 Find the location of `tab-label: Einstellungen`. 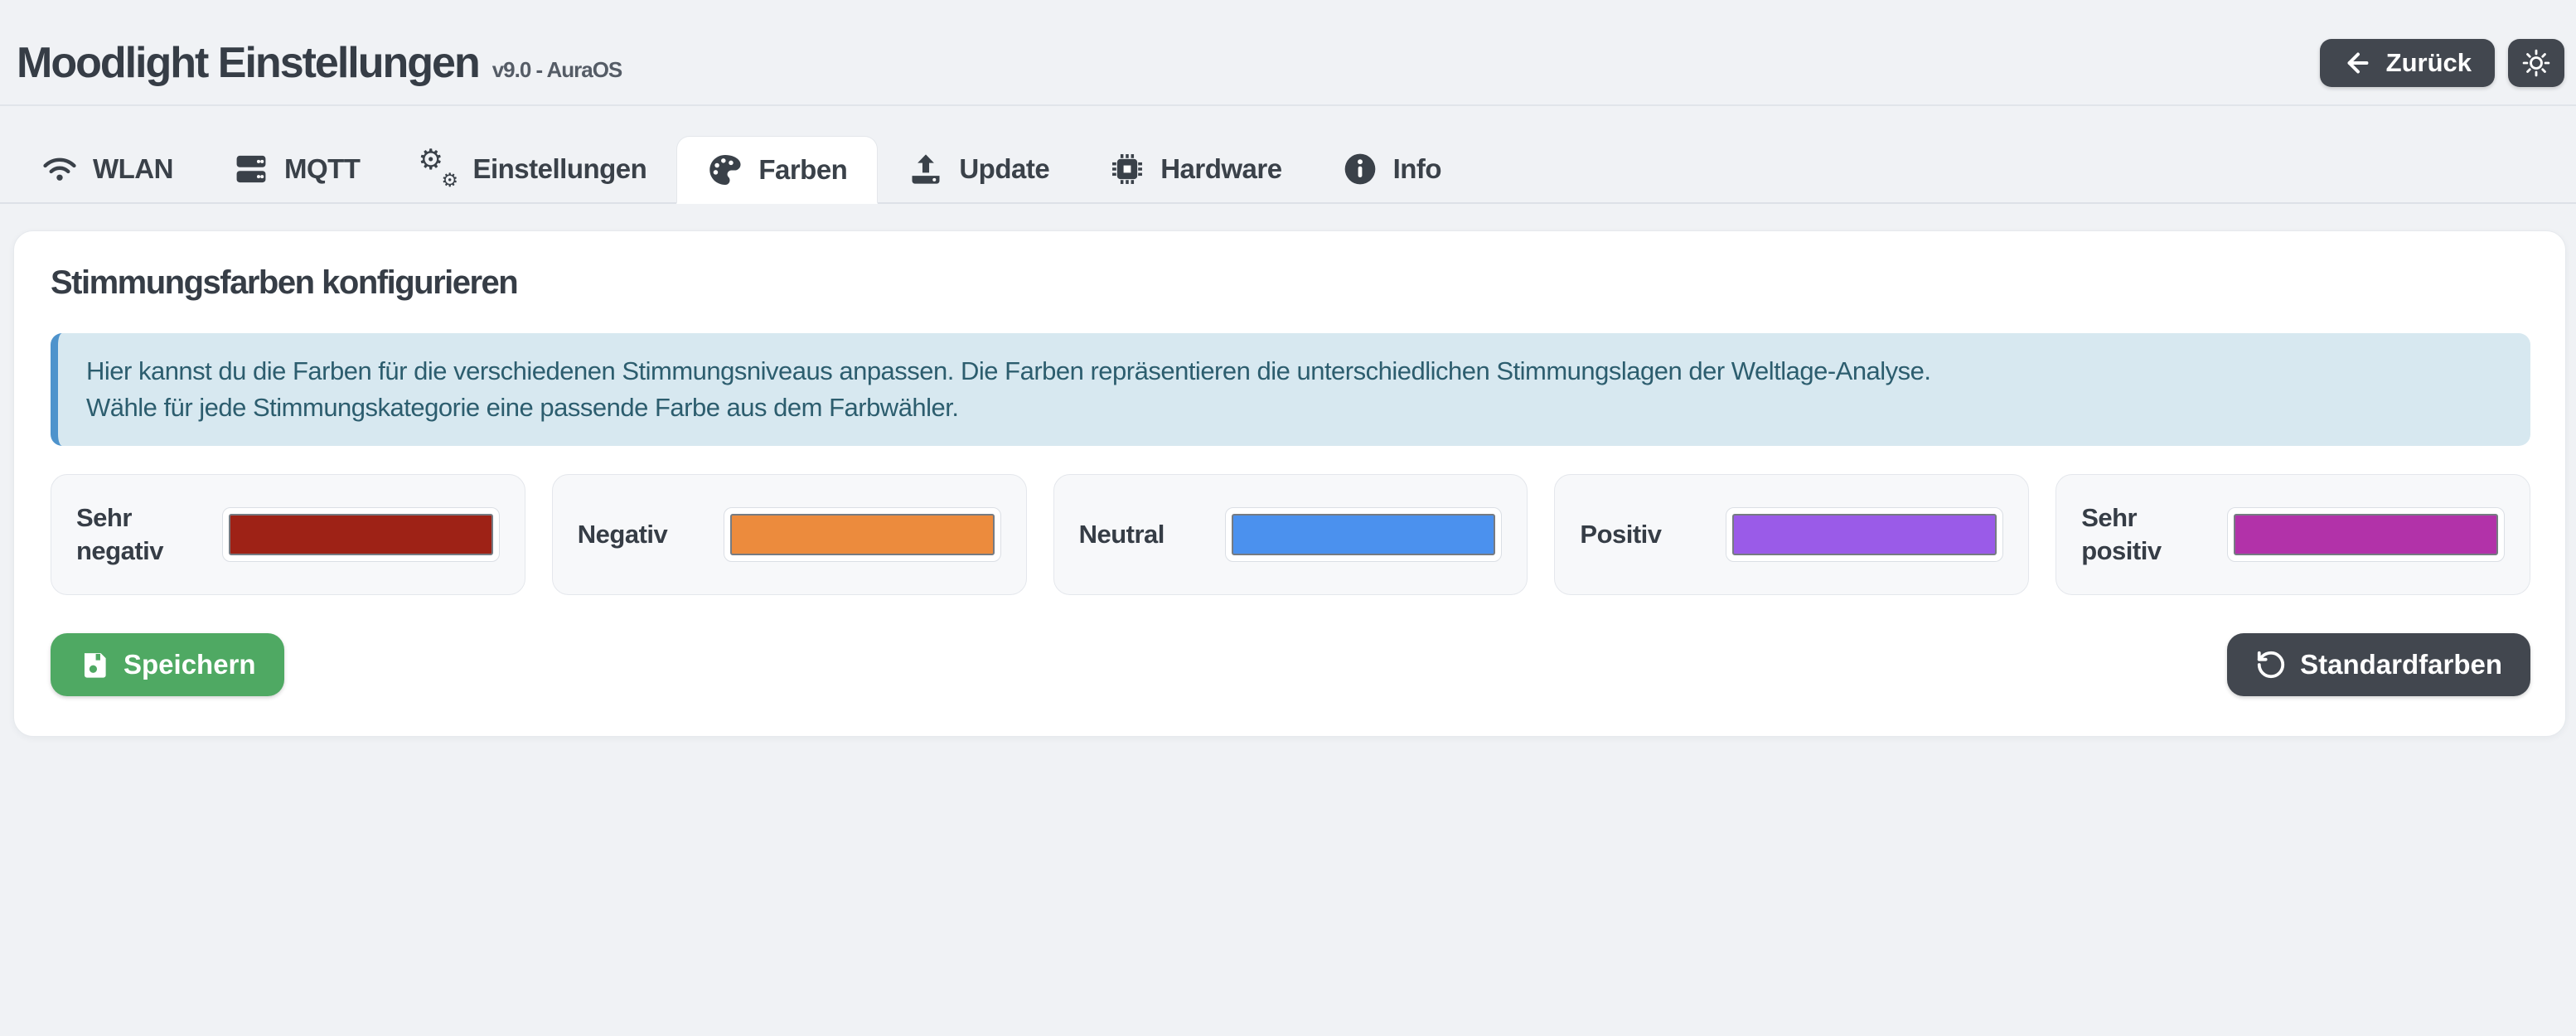

tab-label: Einstellungen is located at coordinates (559, 168).